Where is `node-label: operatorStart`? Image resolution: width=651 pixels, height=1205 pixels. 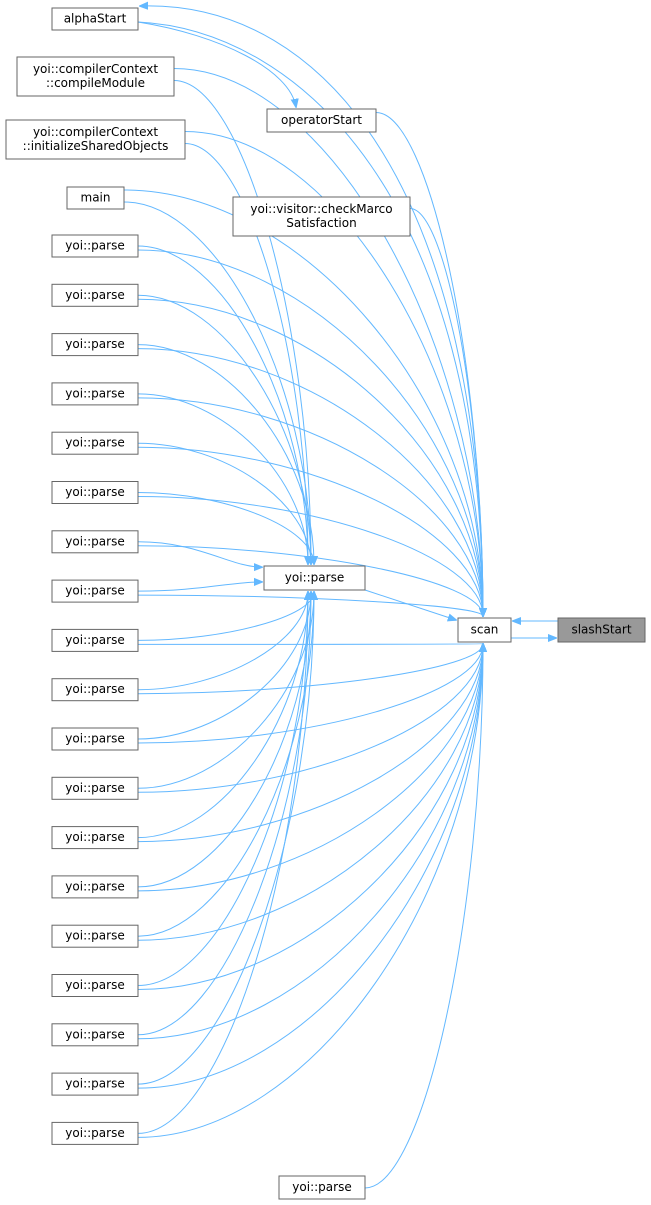 node-label: operatorStart is located at coordinates (321, 120).